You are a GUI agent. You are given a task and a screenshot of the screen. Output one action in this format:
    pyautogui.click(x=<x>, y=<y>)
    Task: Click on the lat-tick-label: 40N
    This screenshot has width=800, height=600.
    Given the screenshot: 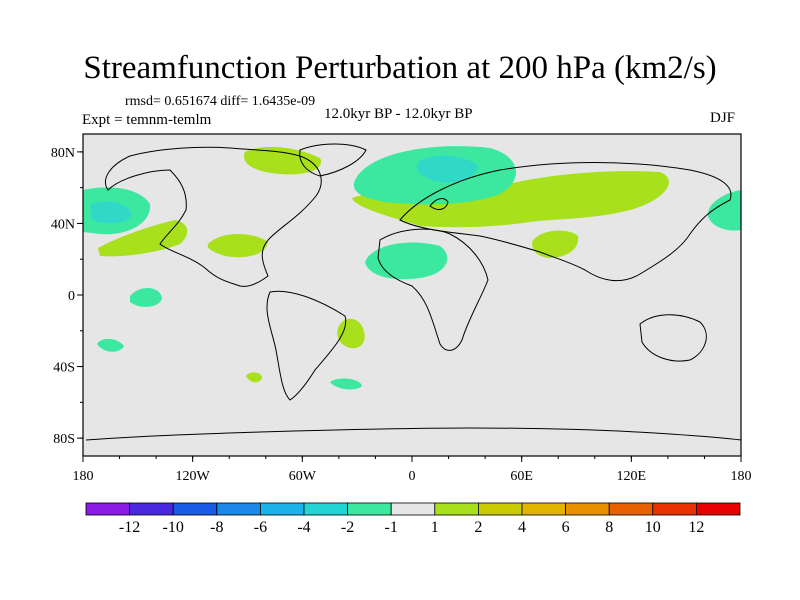 What is the action you would take?
    pyautogui.click(x=63, y=224)
    